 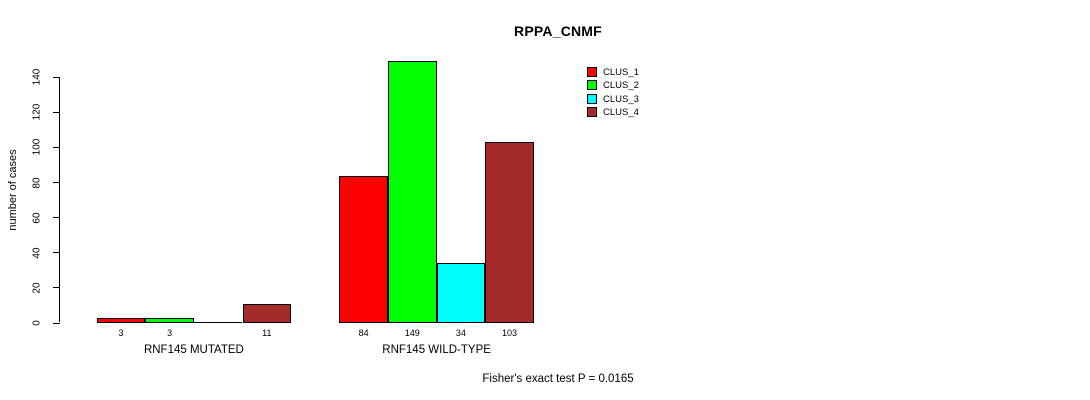 What do you see at coordinates (13, 190) in the screenshot?
I see `y-axis-label: number of cases` at bounding box center [13, 190].